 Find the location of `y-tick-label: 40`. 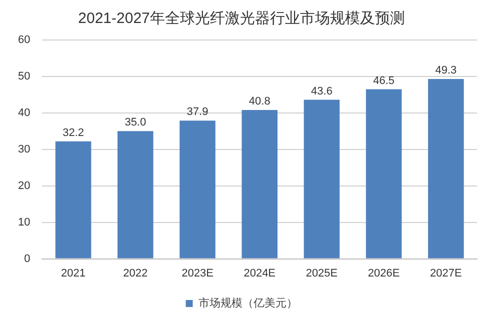

y-tick-label: 40 is located at coordinates (24, 112).